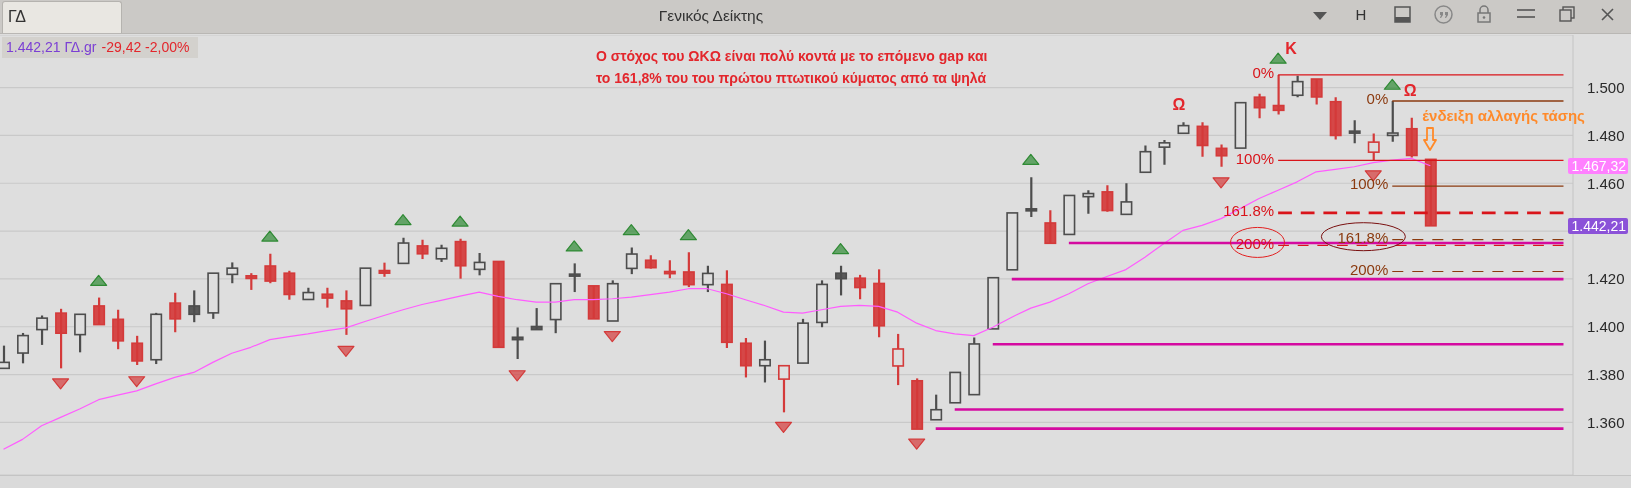 The width and height of the screenshot is (1631, 488). What do you see at coordinates (1363, 237) in the screenshot?
I see `series-label: 161.8%` at bounding box center [1363, 237].